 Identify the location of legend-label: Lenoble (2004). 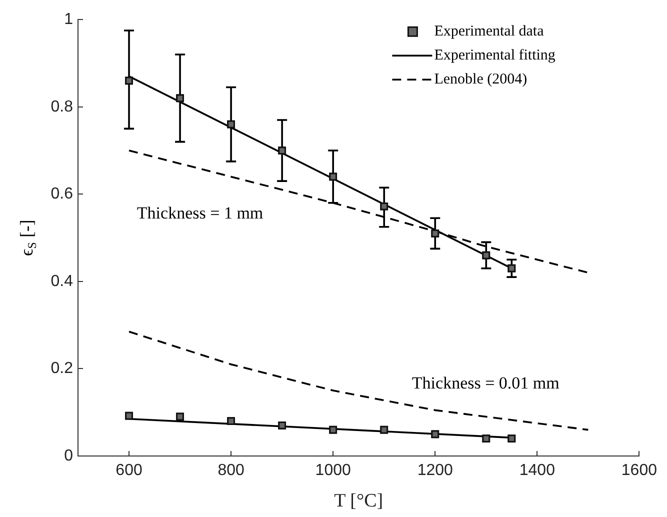
(481, 80).